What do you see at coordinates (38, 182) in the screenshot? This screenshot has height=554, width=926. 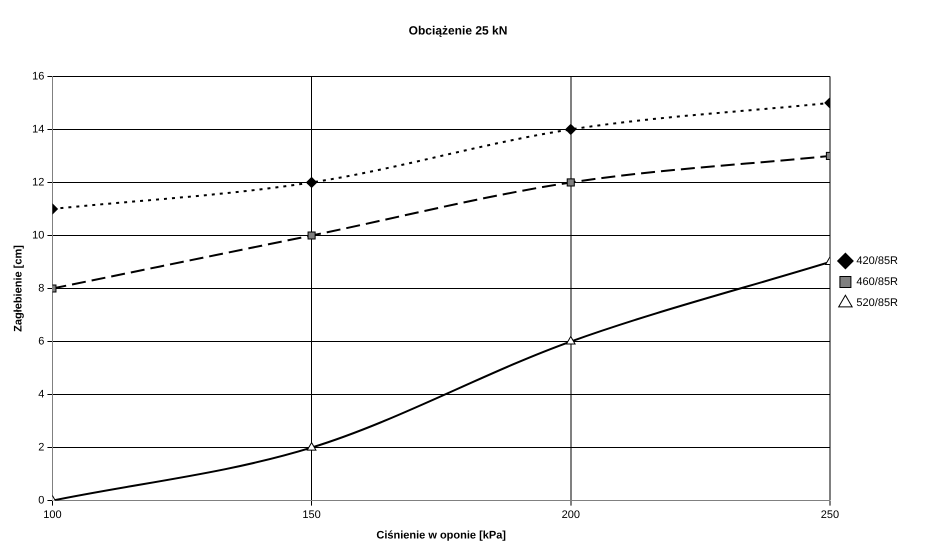 I see `y-tick-label: 12` at bounding box center [38, 182].